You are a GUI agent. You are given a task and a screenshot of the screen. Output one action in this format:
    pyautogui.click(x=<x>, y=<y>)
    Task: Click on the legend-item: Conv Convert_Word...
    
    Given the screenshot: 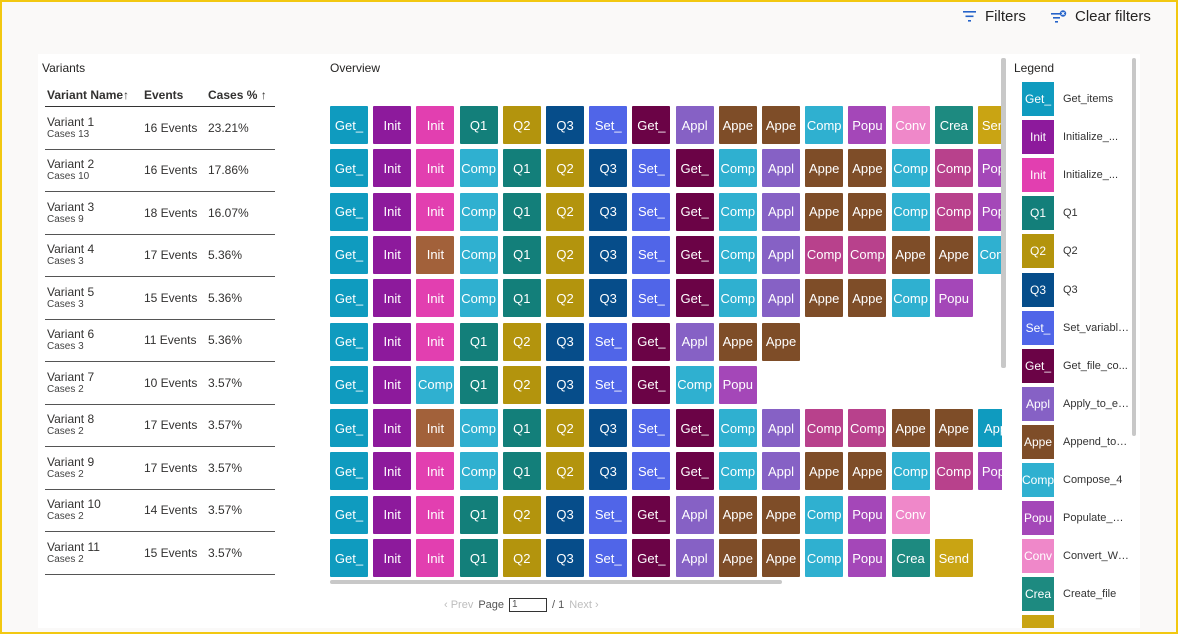 What is the action you would take?
    pyautogui.click(x=1077, y=556)
    